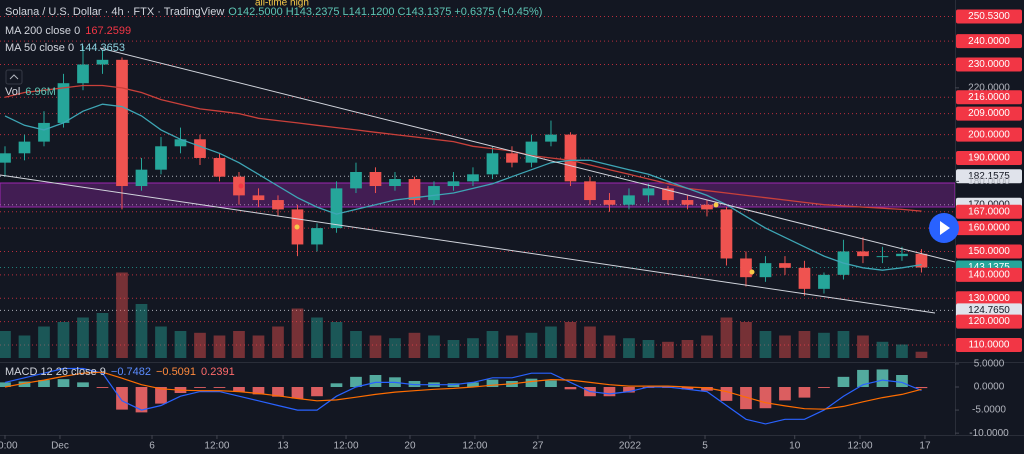 Image resolution: width=1024 pixels, height=454 pixels. Describe the element at coordinates (463, 396) in the screenshot. I see `macd-line` at that location.